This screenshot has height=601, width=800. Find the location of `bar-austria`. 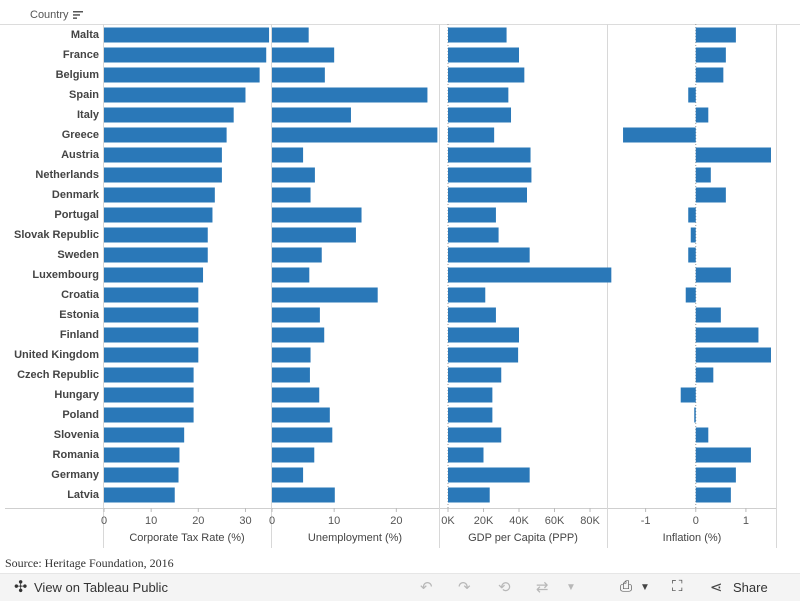

bar-austria is located at coordinates (489, 155).